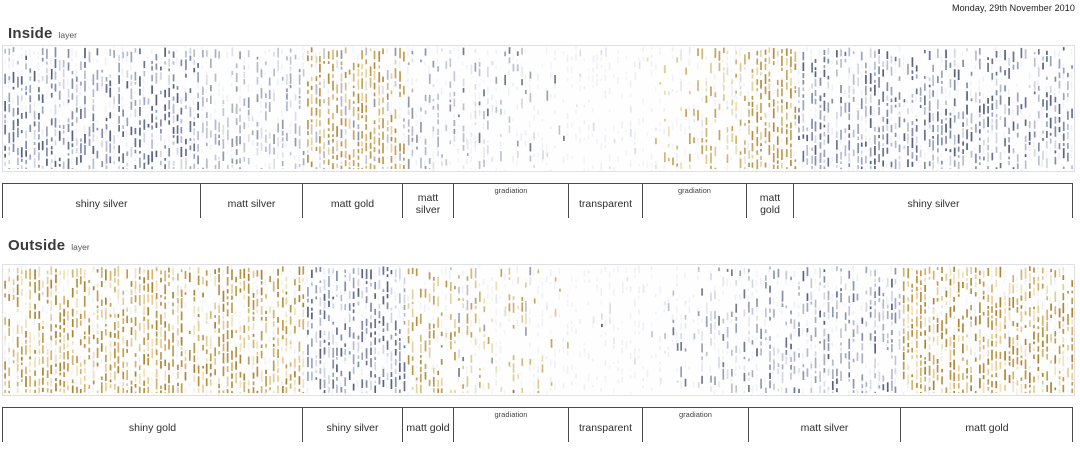  I want to click on outside-band-segment: shiny gold, so click(152, 425).